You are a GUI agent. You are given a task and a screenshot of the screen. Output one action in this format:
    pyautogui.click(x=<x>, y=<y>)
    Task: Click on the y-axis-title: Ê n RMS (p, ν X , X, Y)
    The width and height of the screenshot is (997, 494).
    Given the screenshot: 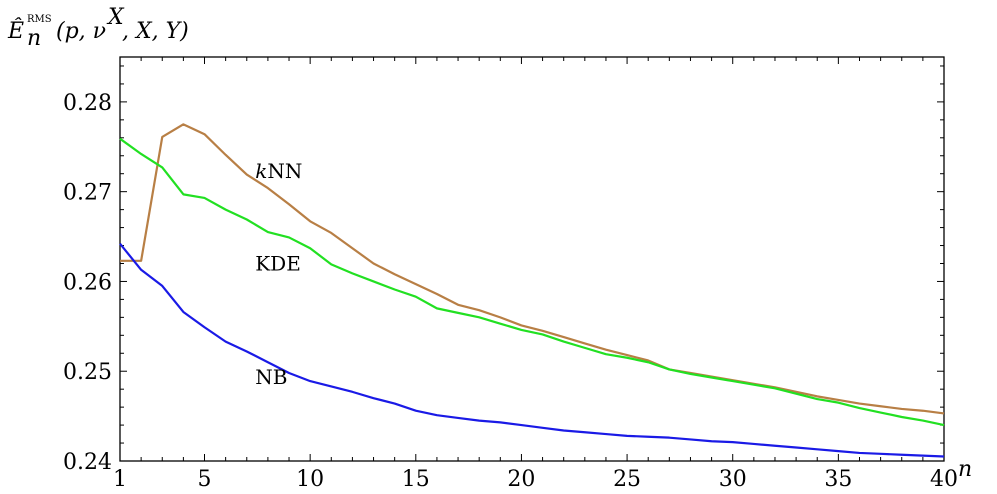 What is the action you would take?
    pyautogui.click(x=98, y=28)
    